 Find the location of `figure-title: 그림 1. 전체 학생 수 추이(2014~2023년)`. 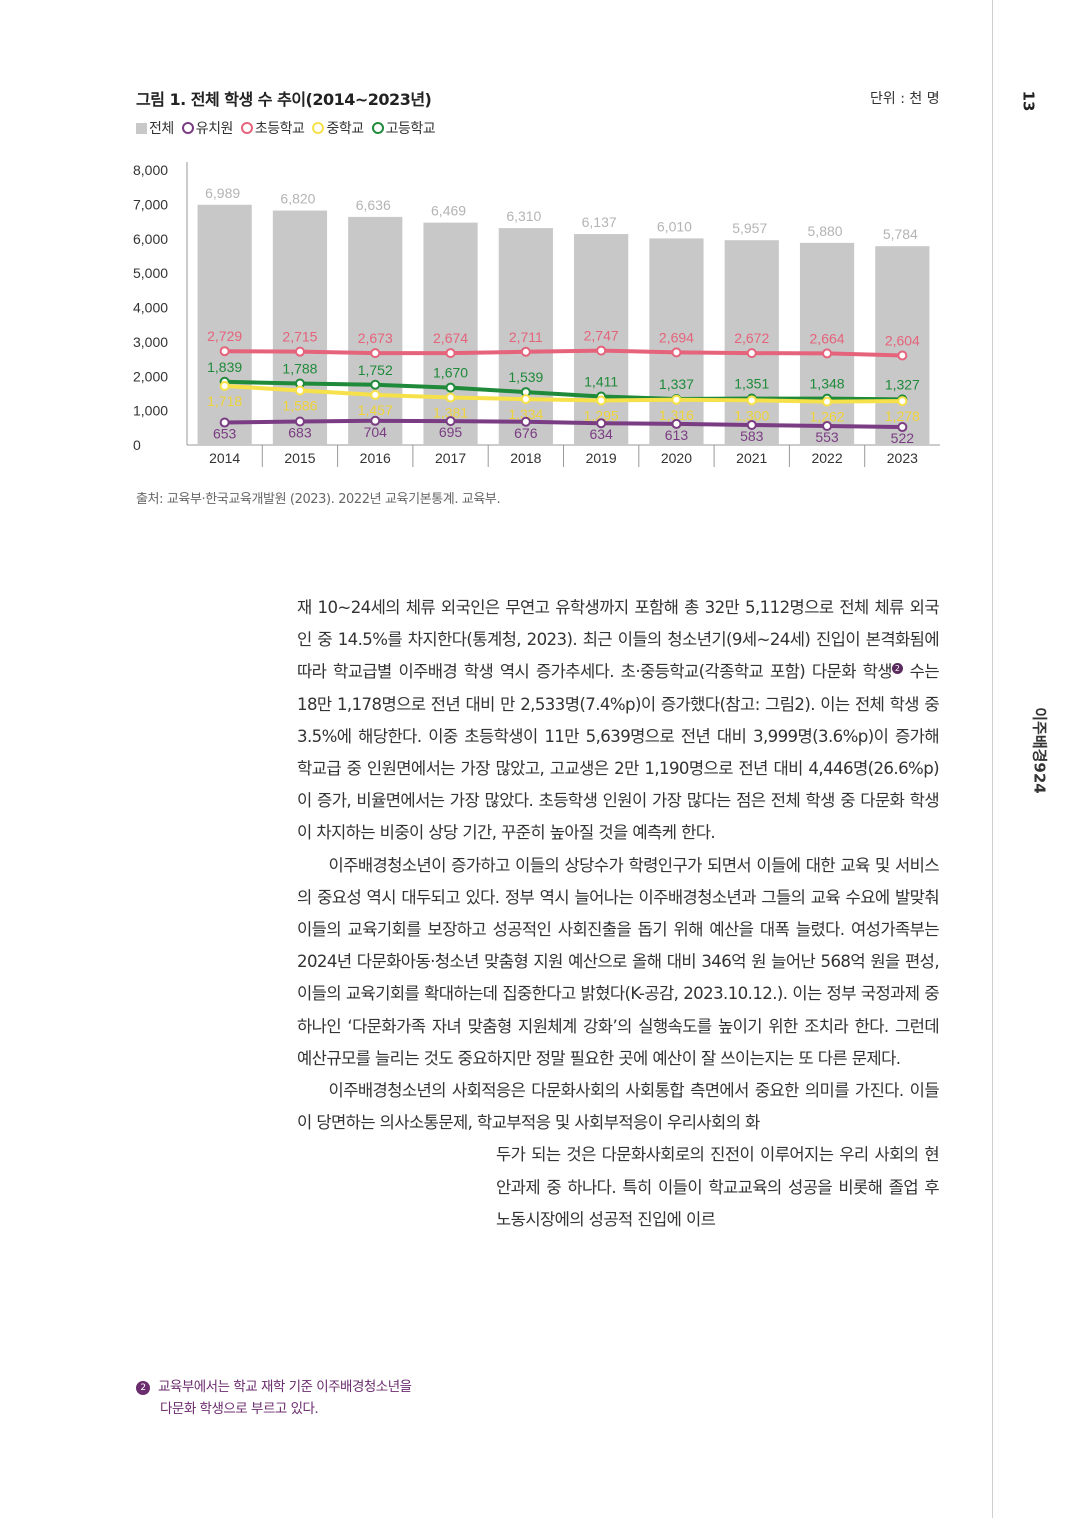

figure-title: 그림 1. 전체 학생 수 추이(2014~2023년) is located at coordinates (284, 99).